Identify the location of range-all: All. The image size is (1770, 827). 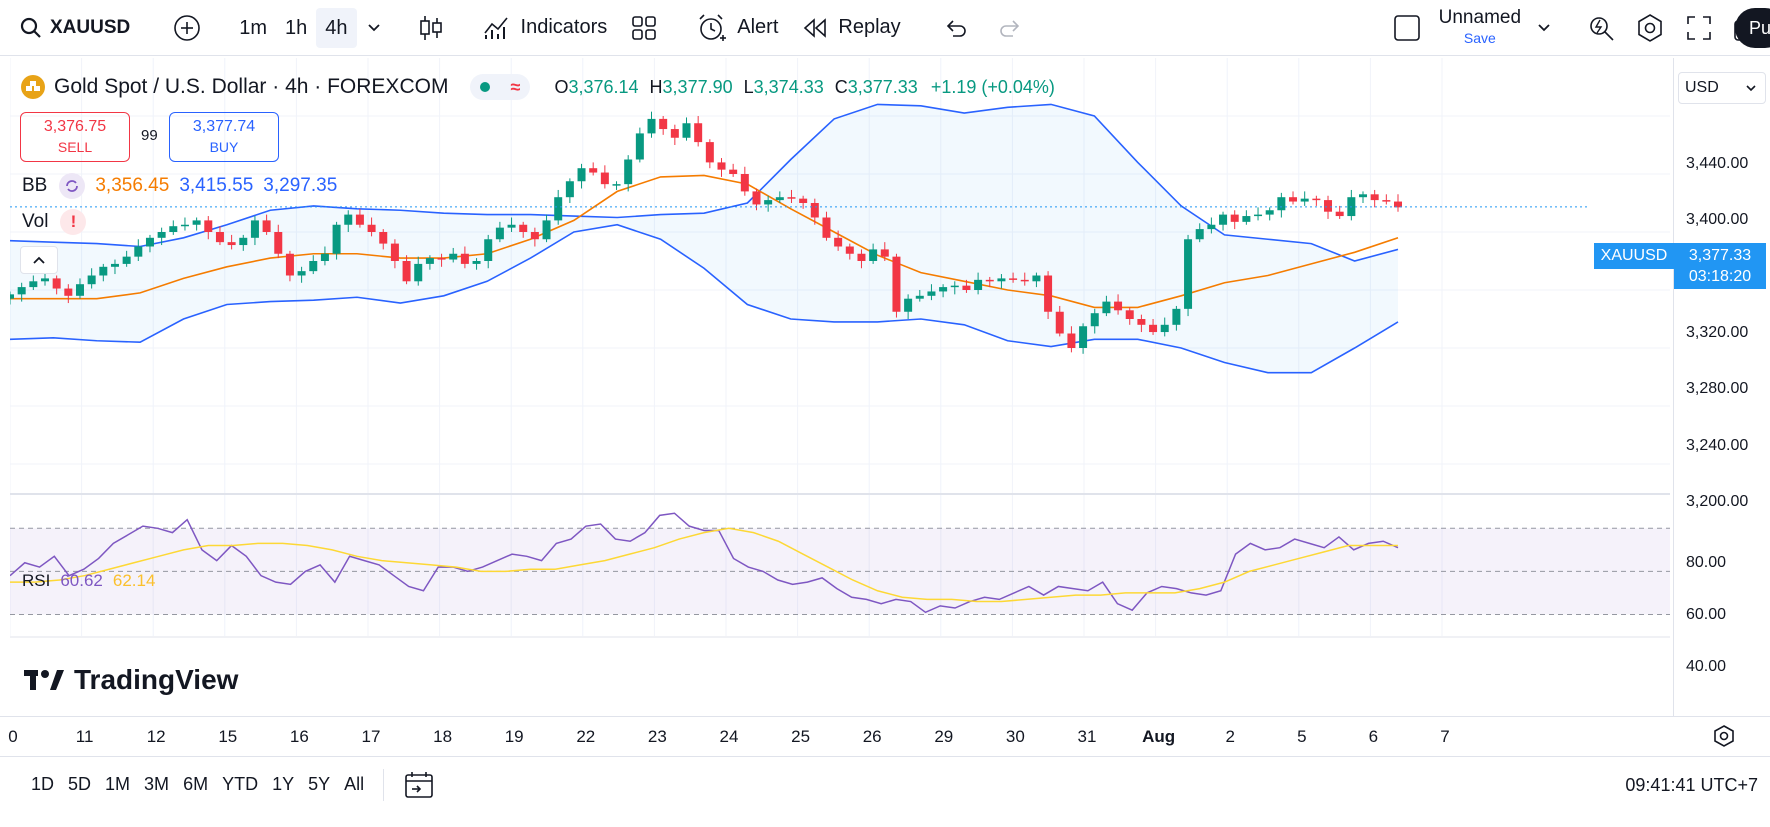
(354, 784).